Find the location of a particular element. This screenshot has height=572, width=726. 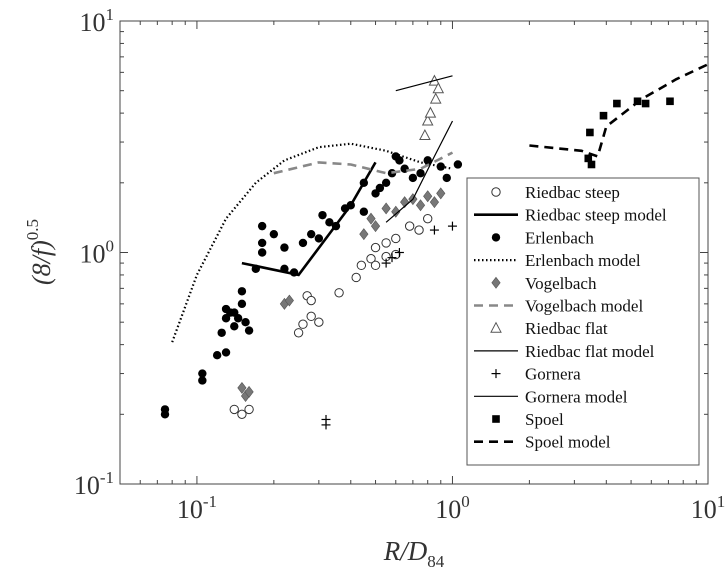

legend-label: Riedbac flat model is located at coordinates (590, 351).